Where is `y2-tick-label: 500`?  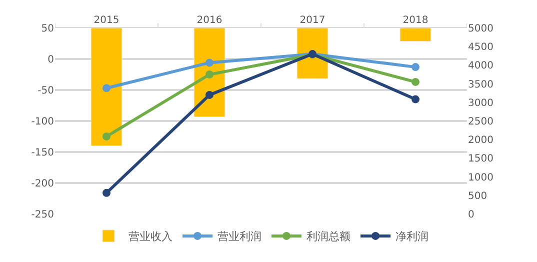 y2-tick-label: 500 is located at coordinates (478, 196).